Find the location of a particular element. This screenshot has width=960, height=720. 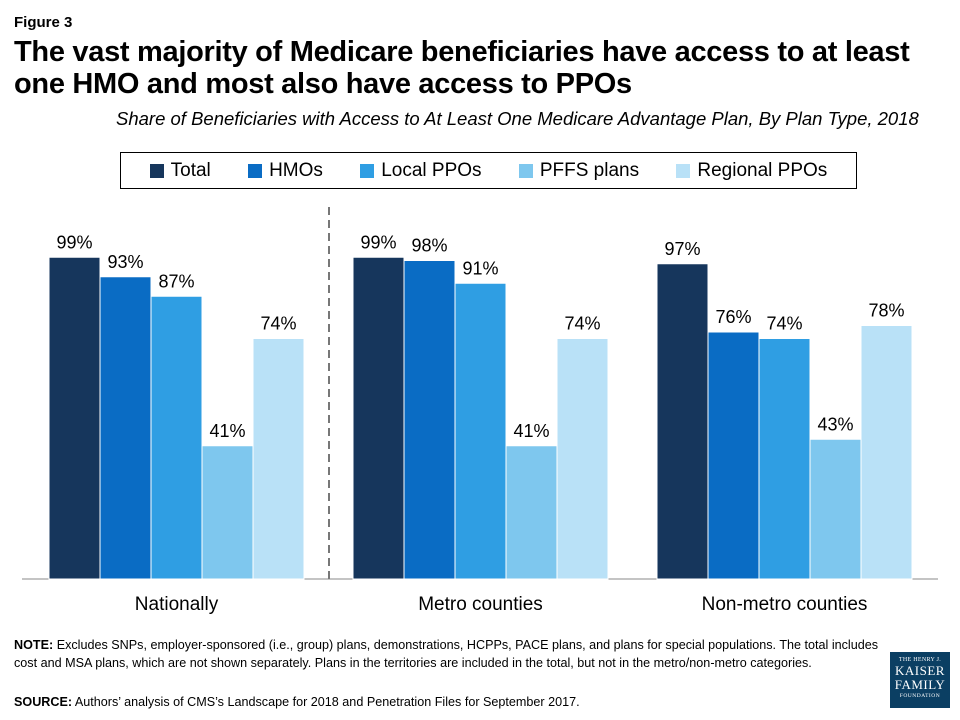

bar-hmos-non-metro-counties is located at coordinates (733, 455).